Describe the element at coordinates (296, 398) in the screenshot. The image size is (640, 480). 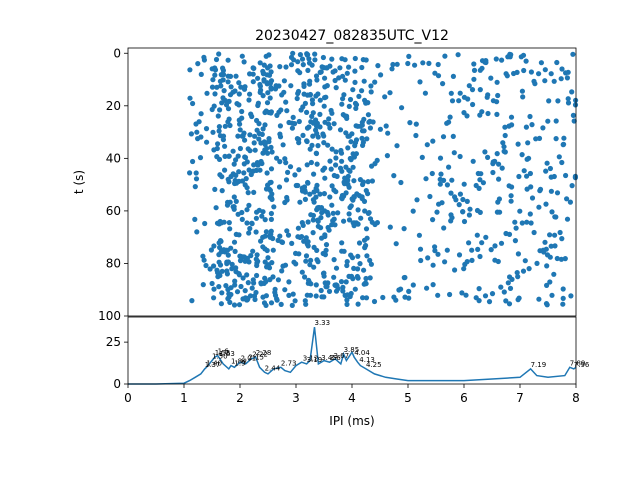
I see `histogram-x-tick-label: 3` at that location.